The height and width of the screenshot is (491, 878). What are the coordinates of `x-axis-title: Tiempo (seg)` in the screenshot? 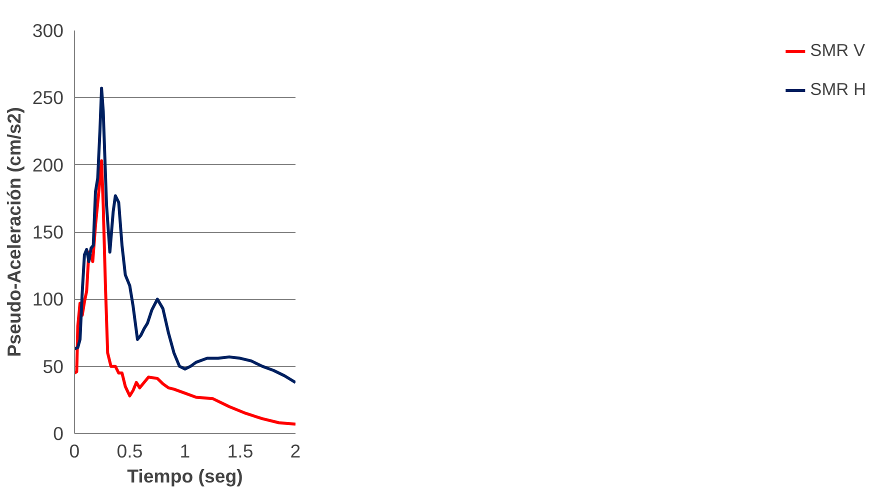 It's located at (185, 476).